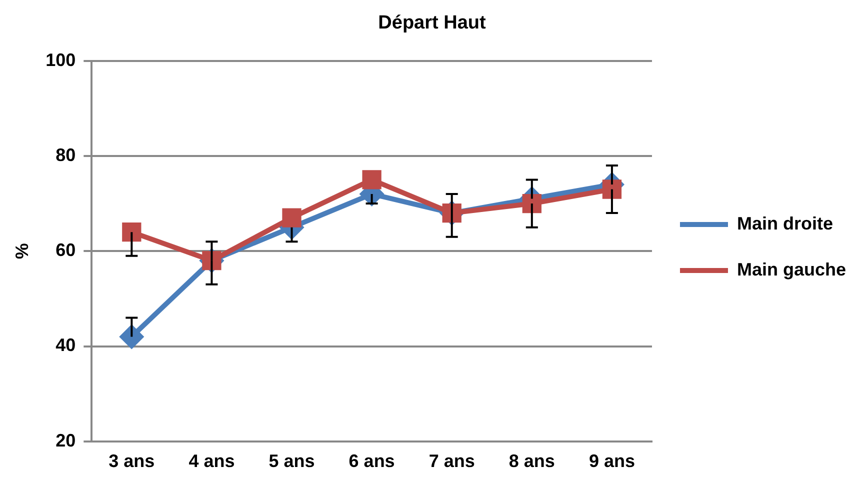  Describe the element at coordinates (531, 461) in the screenshot. I see `x-tick-label: 8 ans` at that location.